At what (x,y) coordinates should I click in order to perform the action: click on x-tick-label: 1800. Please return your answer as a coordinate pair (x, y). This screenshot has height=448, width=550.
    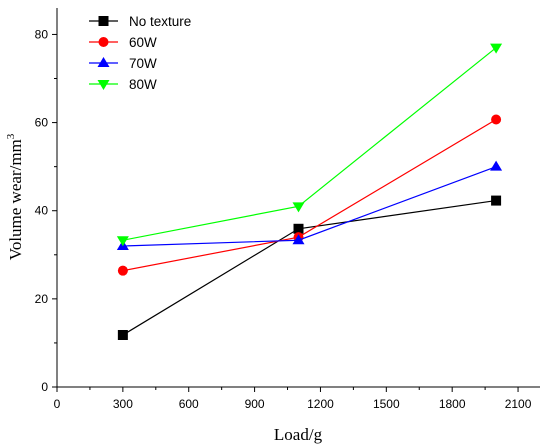
    Looking at the image, I should click on (452, 404).